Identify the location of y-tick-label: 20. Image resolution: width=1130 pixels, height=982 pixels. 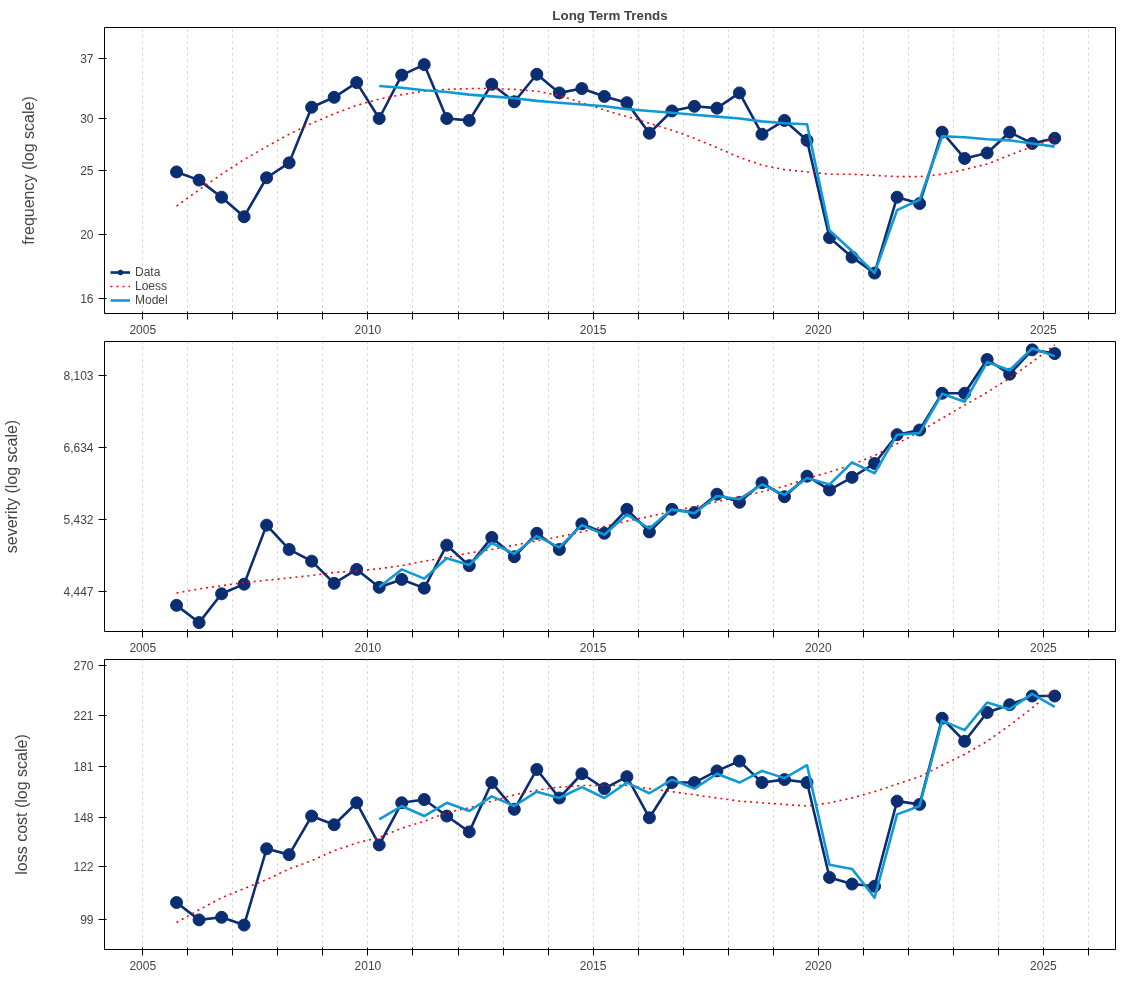
(87, 235).